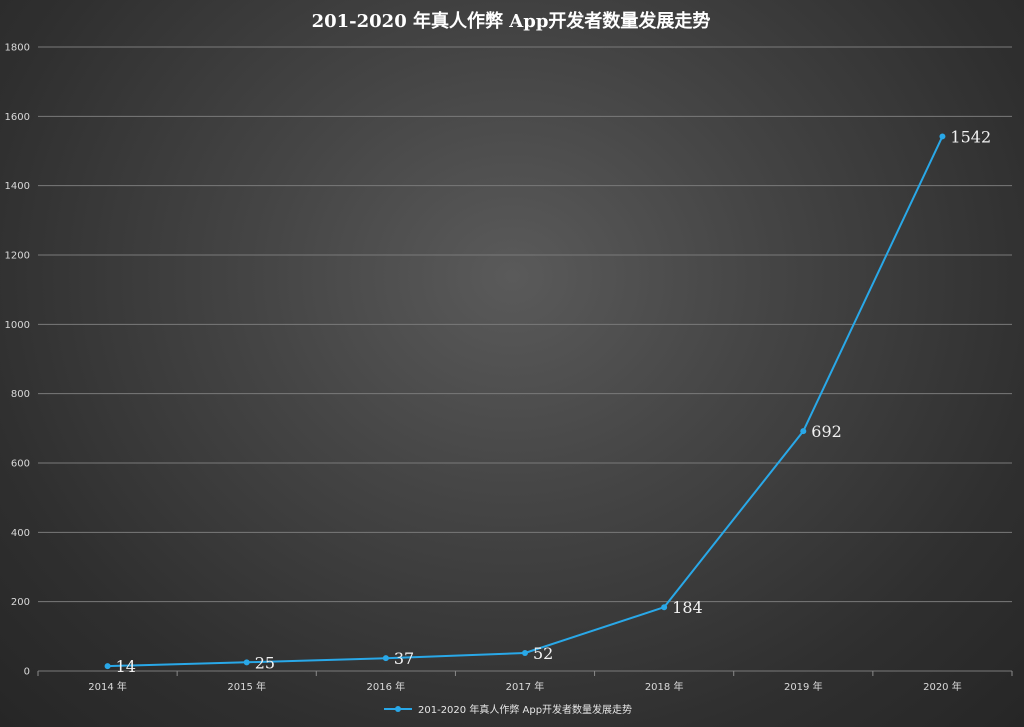  What do you see at coordinates (803, 686) in the screenshot?
I see `x-tick-label: 2019 年` at bounding box center [803, 686].